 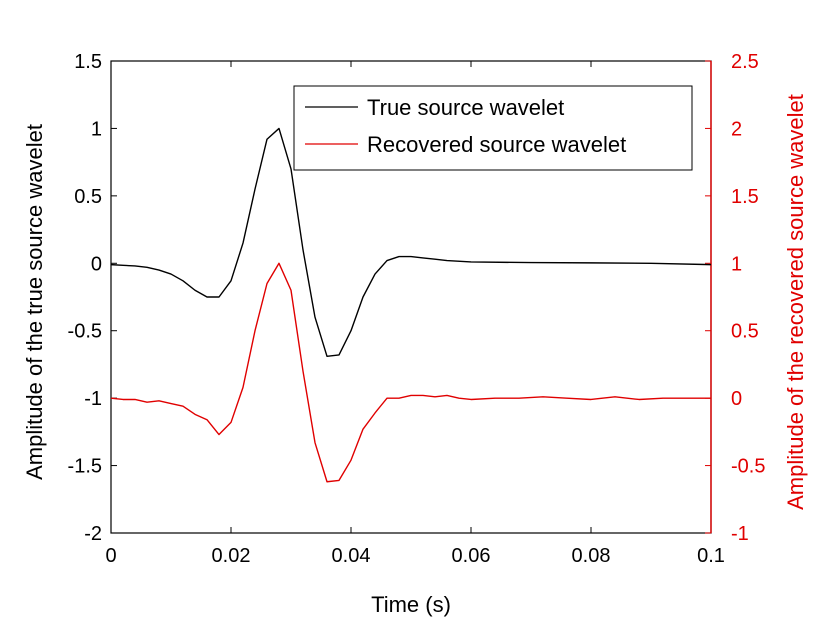 What do you see at coordinates (411, 604) in the screenshot?
I see `x-axis-title: Time (s)` at bounding box center [411, 604].